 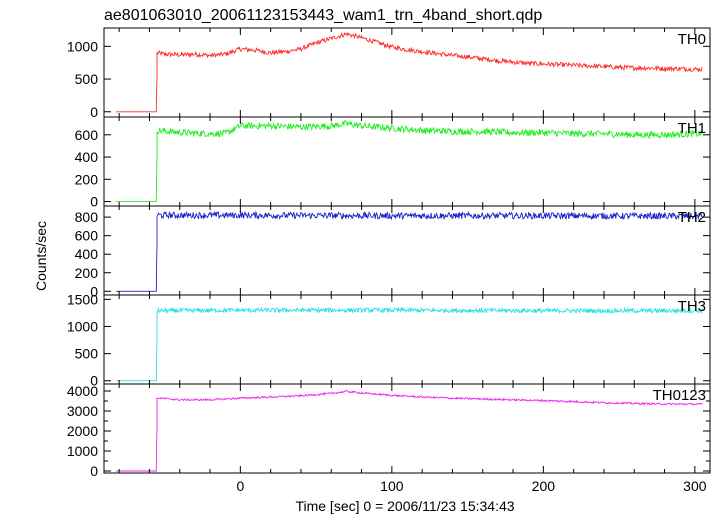 What do you see at coordinates (692, 306) in the screenshot?
I see `panel-label: TH3` at bounding box center [692, 306].